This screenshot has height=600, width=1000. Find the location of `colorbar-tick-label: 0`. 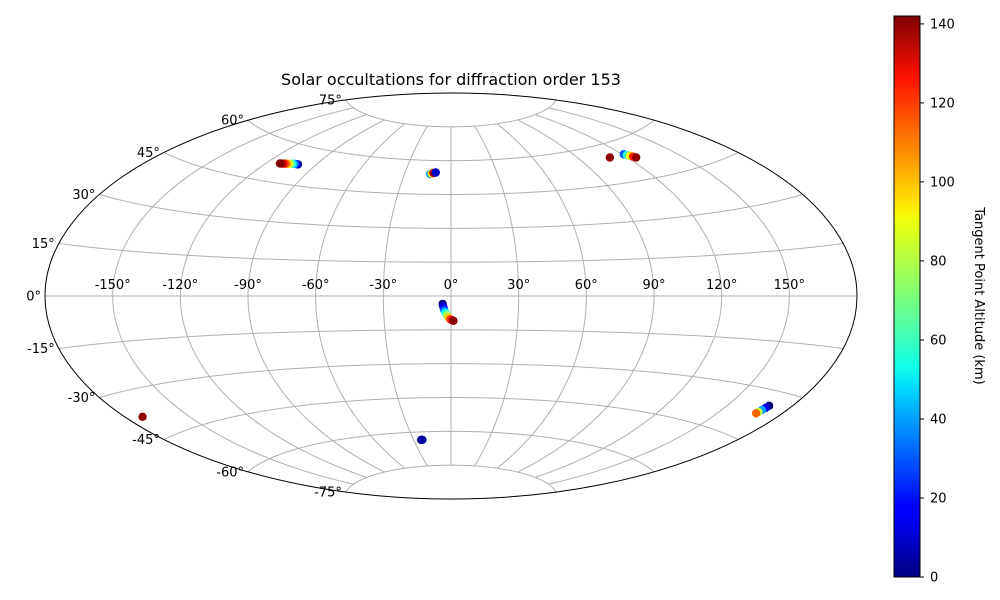

colorbar-tick-label: 0 is located at coordinates (934, 578).